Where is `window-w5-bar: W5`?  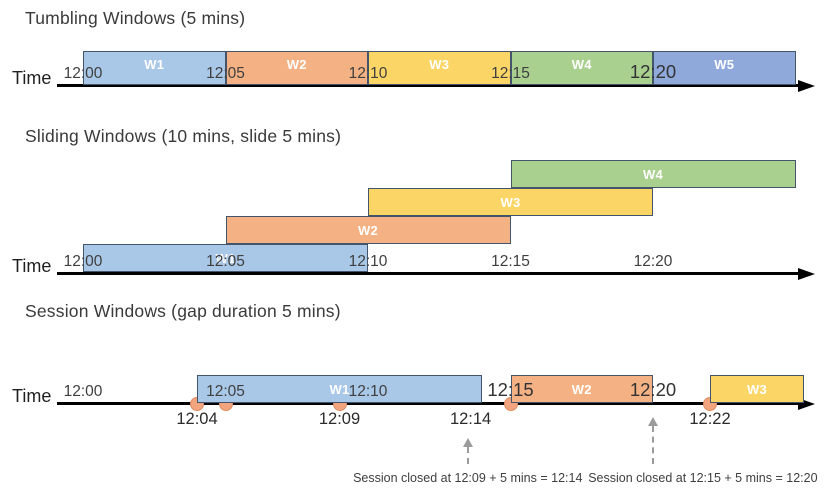 window-w5-bar: W5 is located at coordinates (724, 68).